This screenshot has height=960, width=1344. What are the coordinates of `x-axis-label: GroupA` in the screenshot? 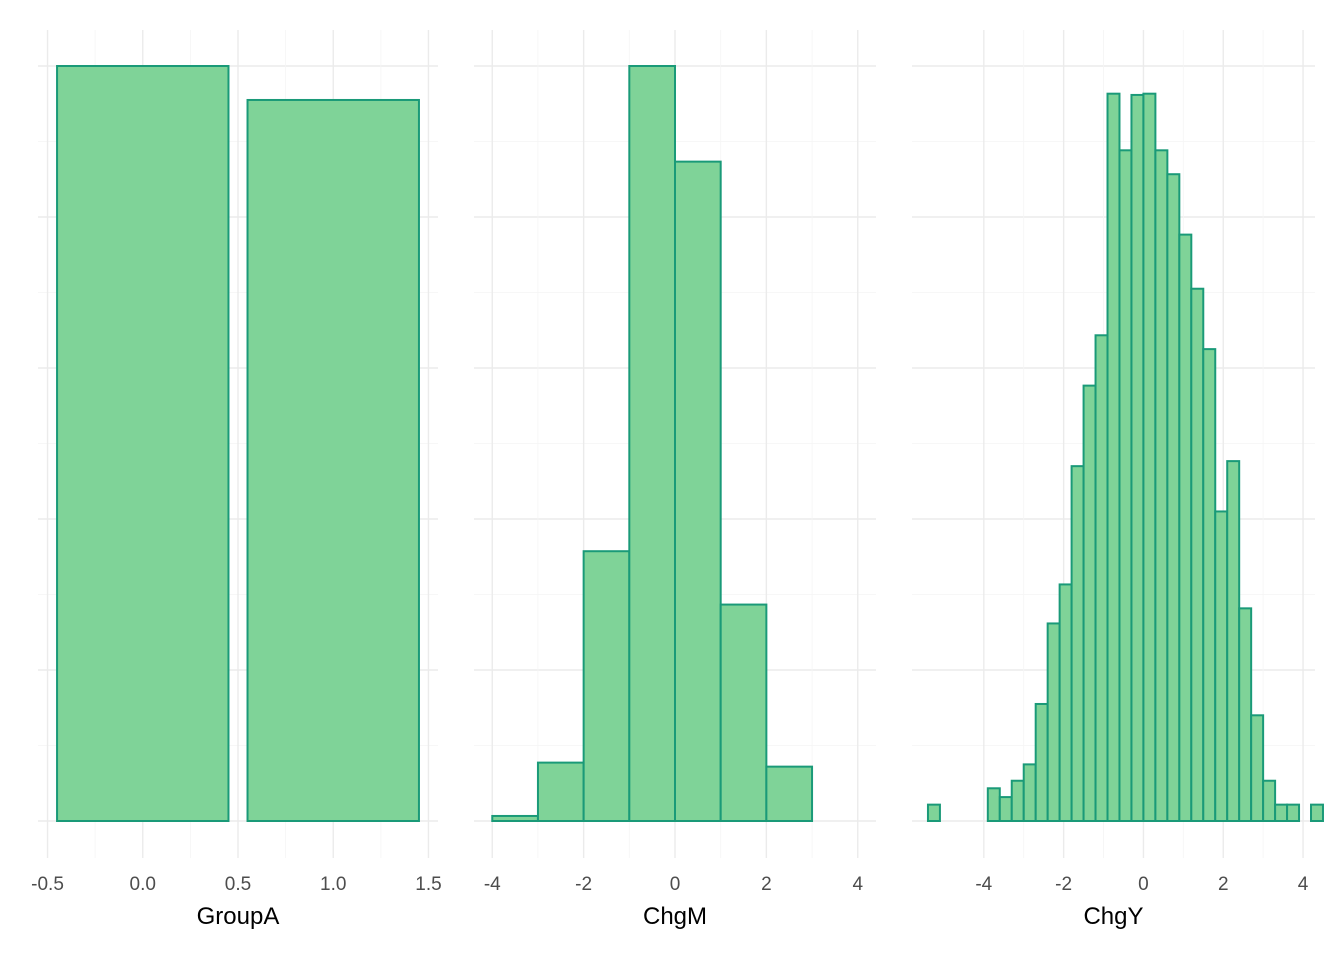 It's located at (238, 916).